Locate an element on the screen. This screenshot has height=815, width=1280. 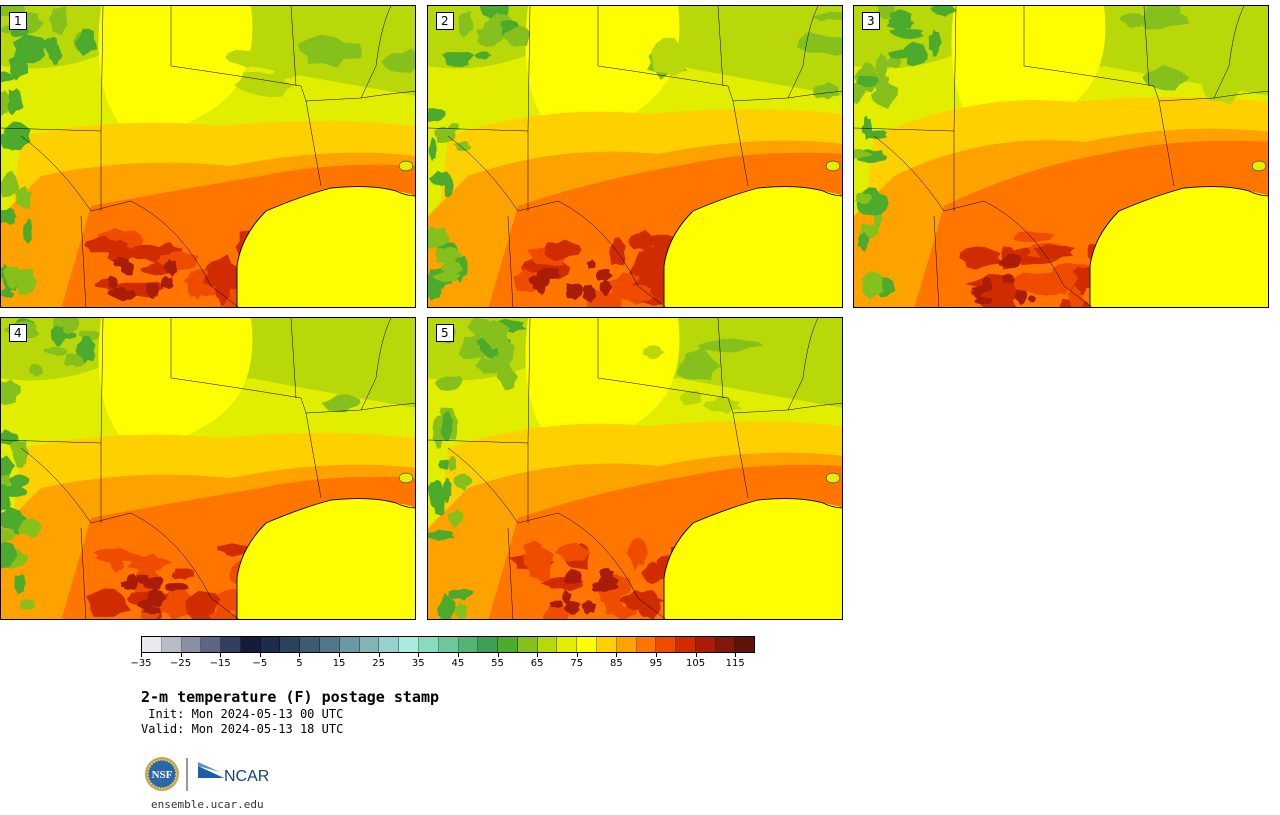
colorbar-tick-label: 5 is located at coordinates (299, 663).